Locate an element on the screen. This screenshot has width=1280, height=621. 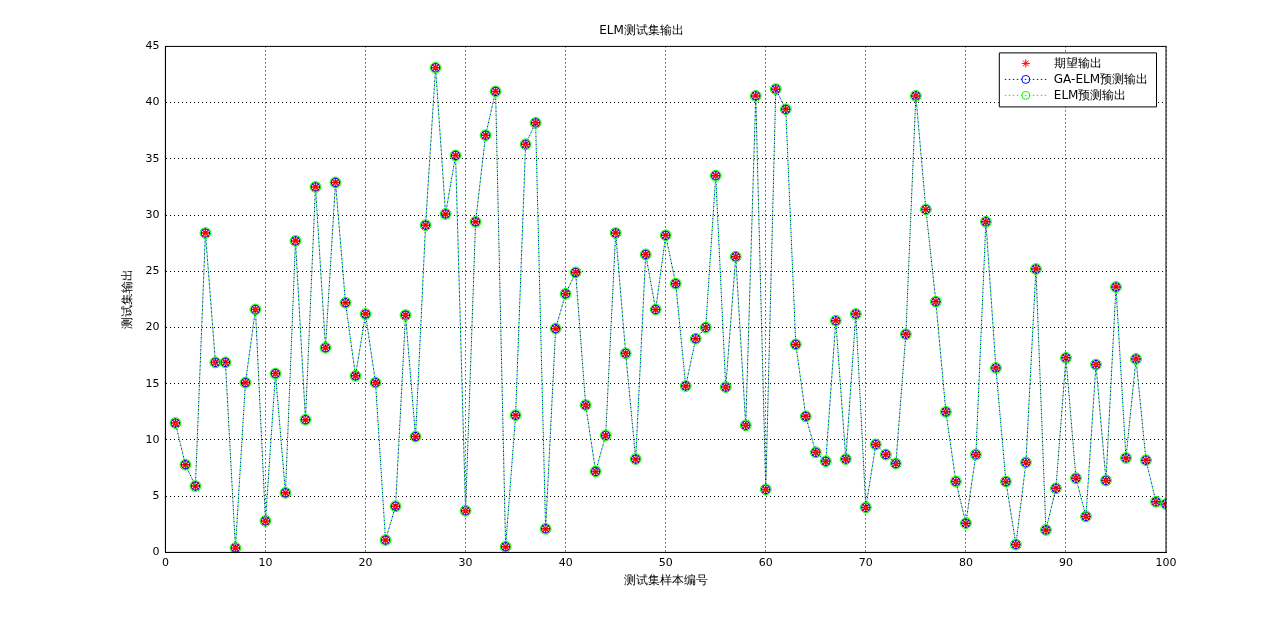
y-tick-label: 0 is located at coordinates (156, 552).